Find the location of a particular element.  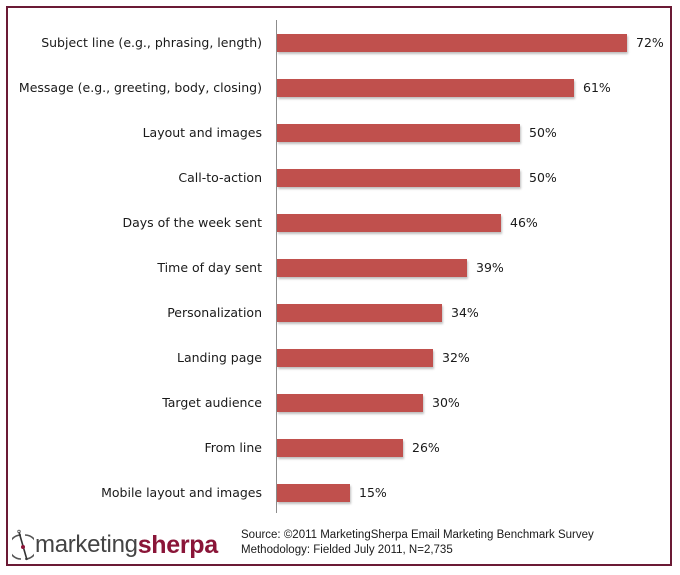

category-label: Layout and images is located at coordinates (202, 132).